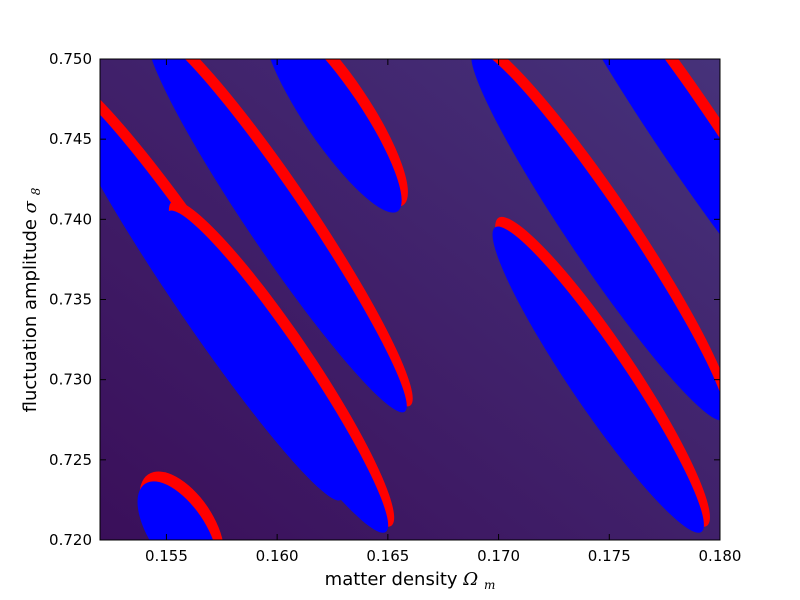 This screenshot has width=800, height=600. Describe the element at coordinates (70, 139) in the screenshot. I see `y-tick-label: 0.745` at that location.